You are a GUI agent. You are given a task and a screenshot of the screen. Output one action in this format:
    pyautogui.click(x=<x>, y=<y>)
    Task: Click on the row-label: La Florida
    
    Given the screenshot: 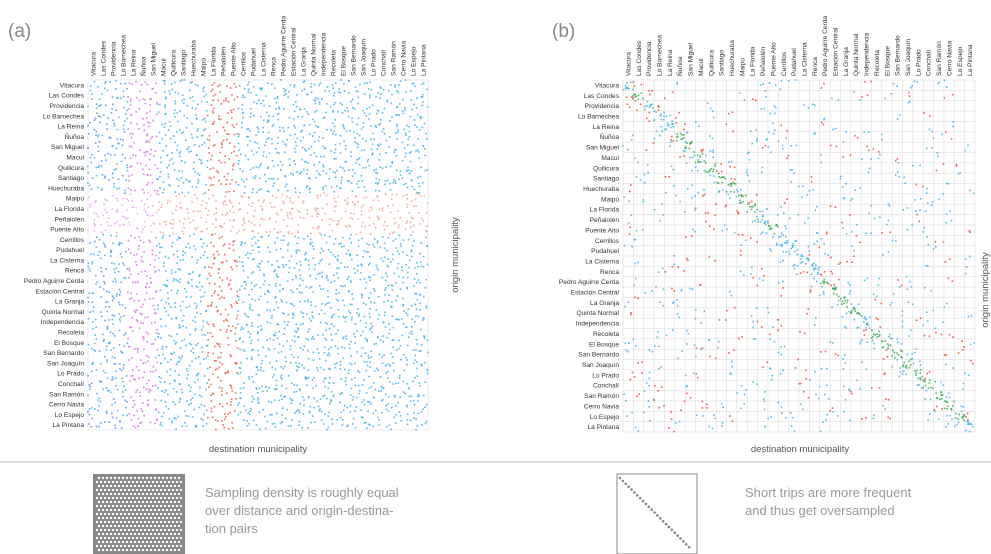 What is the action you would take?
    pyautogui.click(x=605, y=210)
    